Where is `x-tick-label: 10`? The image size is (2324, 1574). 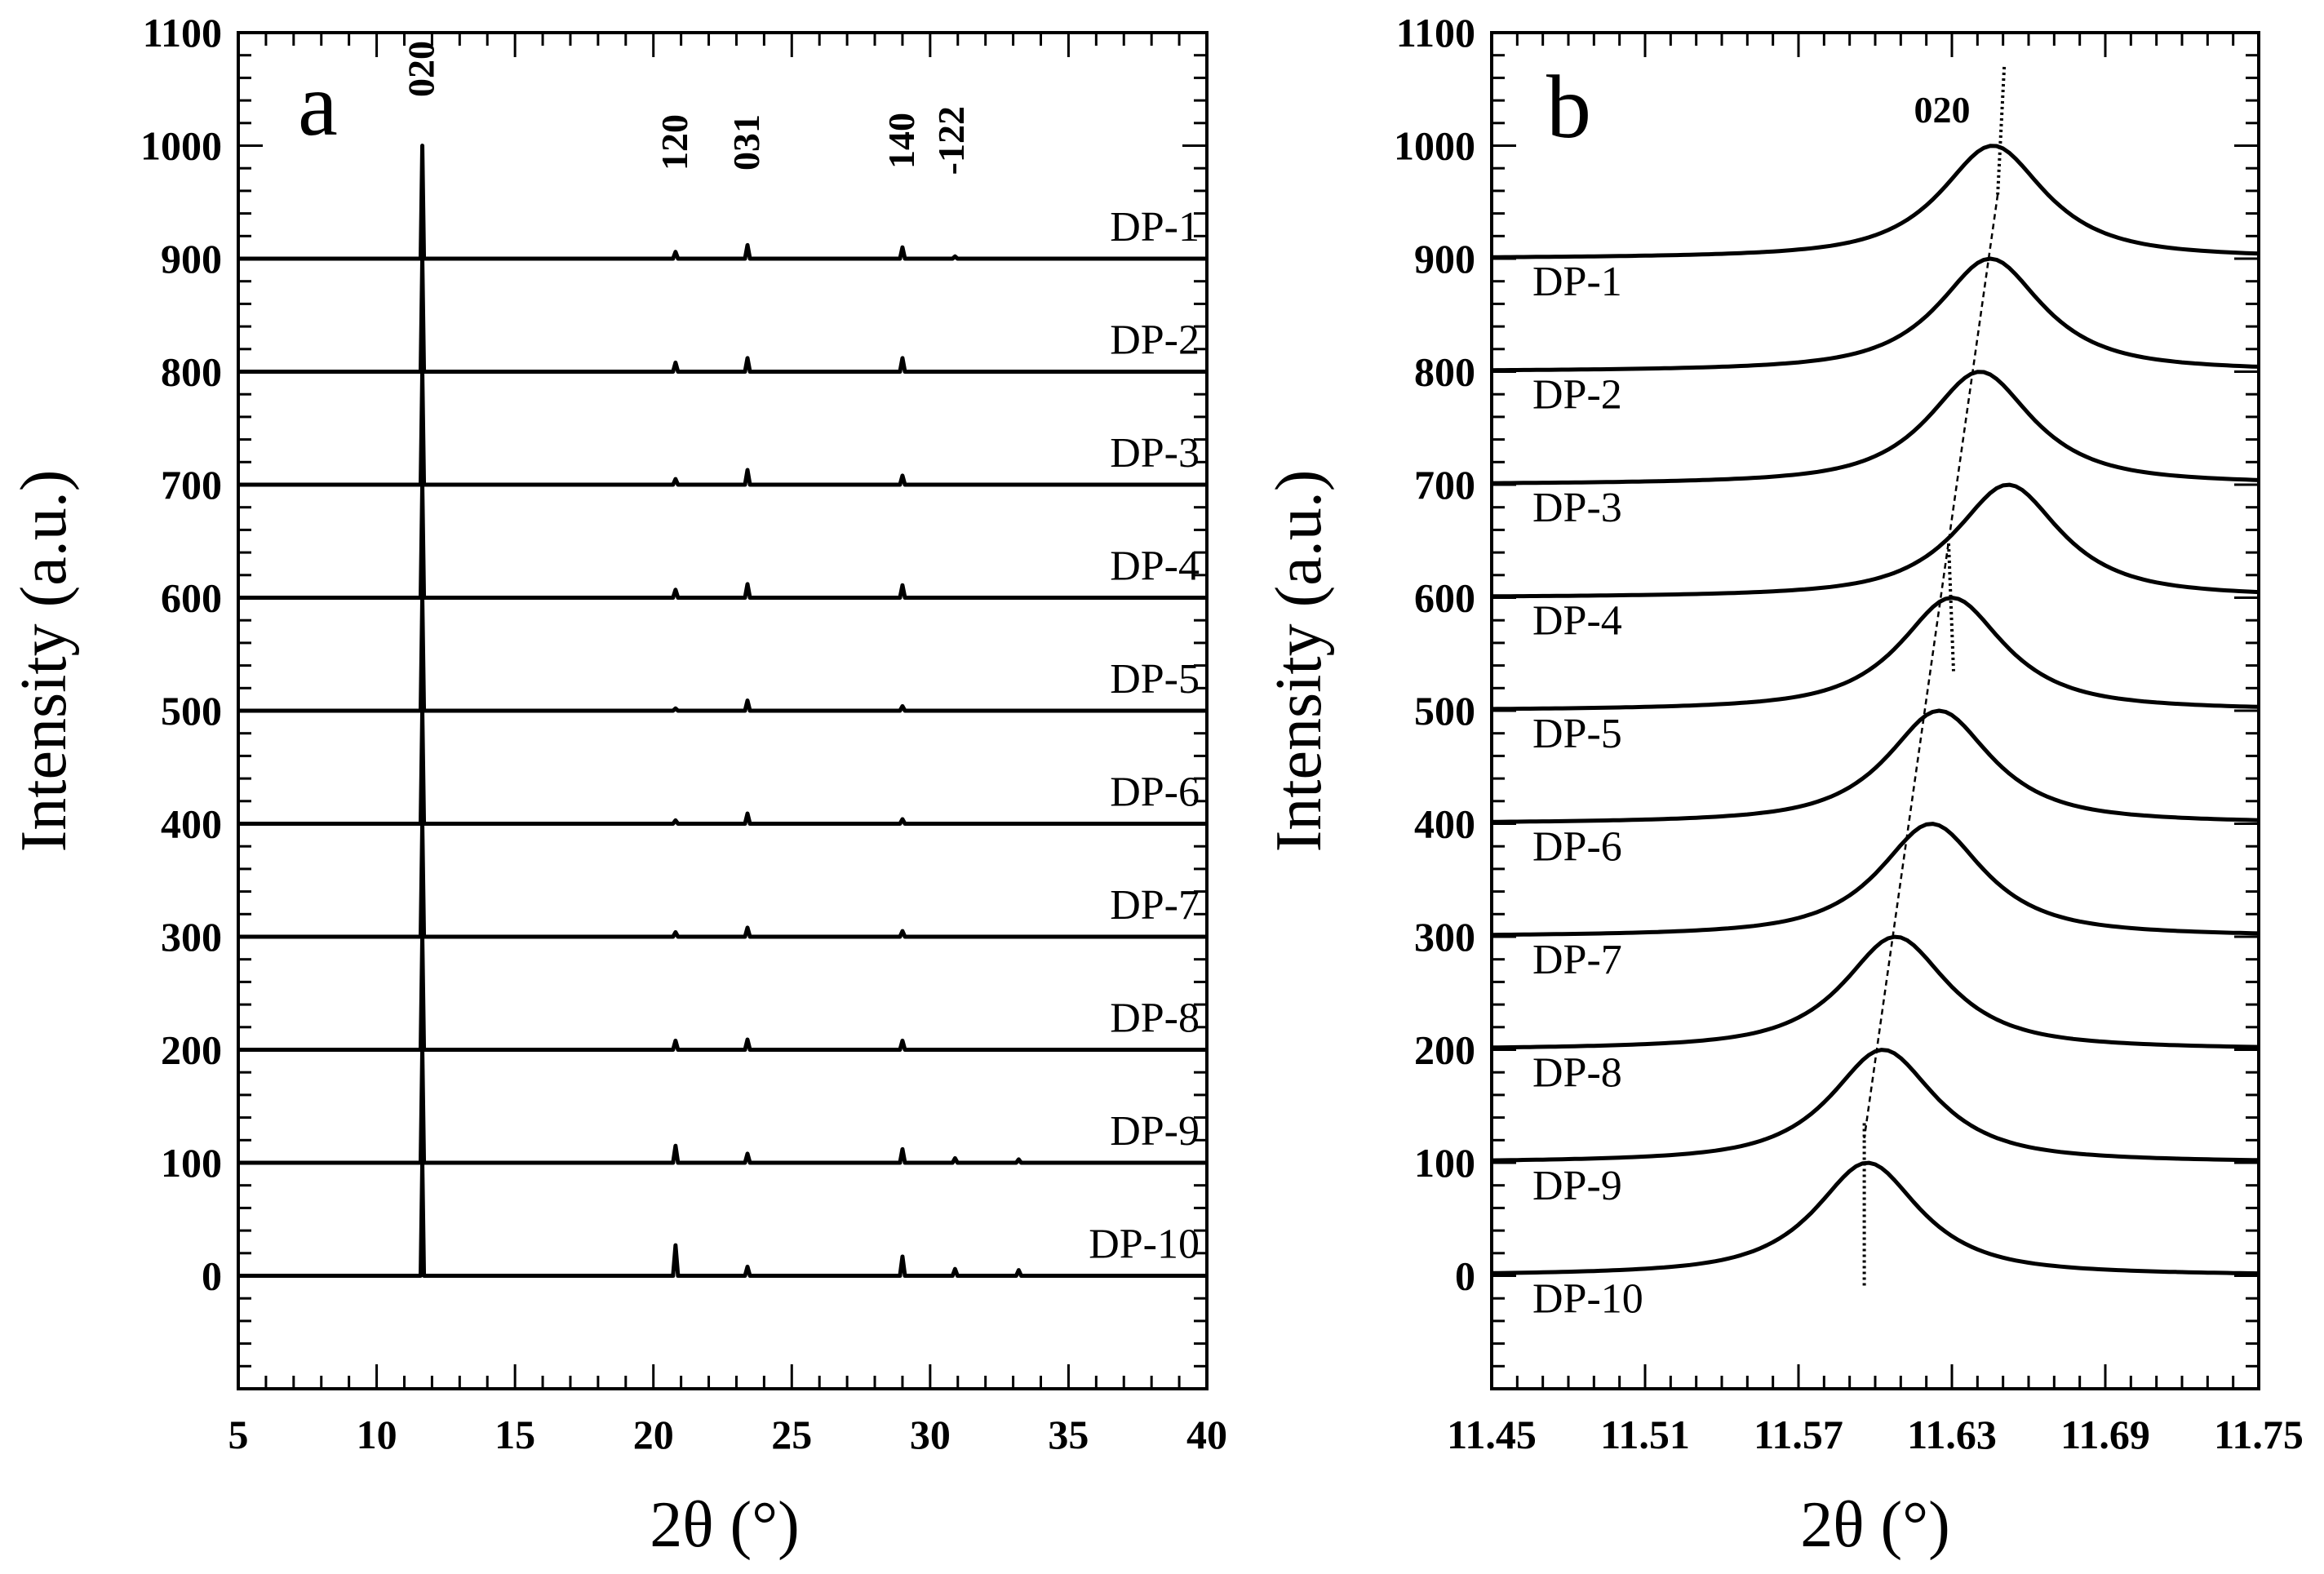
x-tick-label: 10 is located at coordinates (377, 1434).